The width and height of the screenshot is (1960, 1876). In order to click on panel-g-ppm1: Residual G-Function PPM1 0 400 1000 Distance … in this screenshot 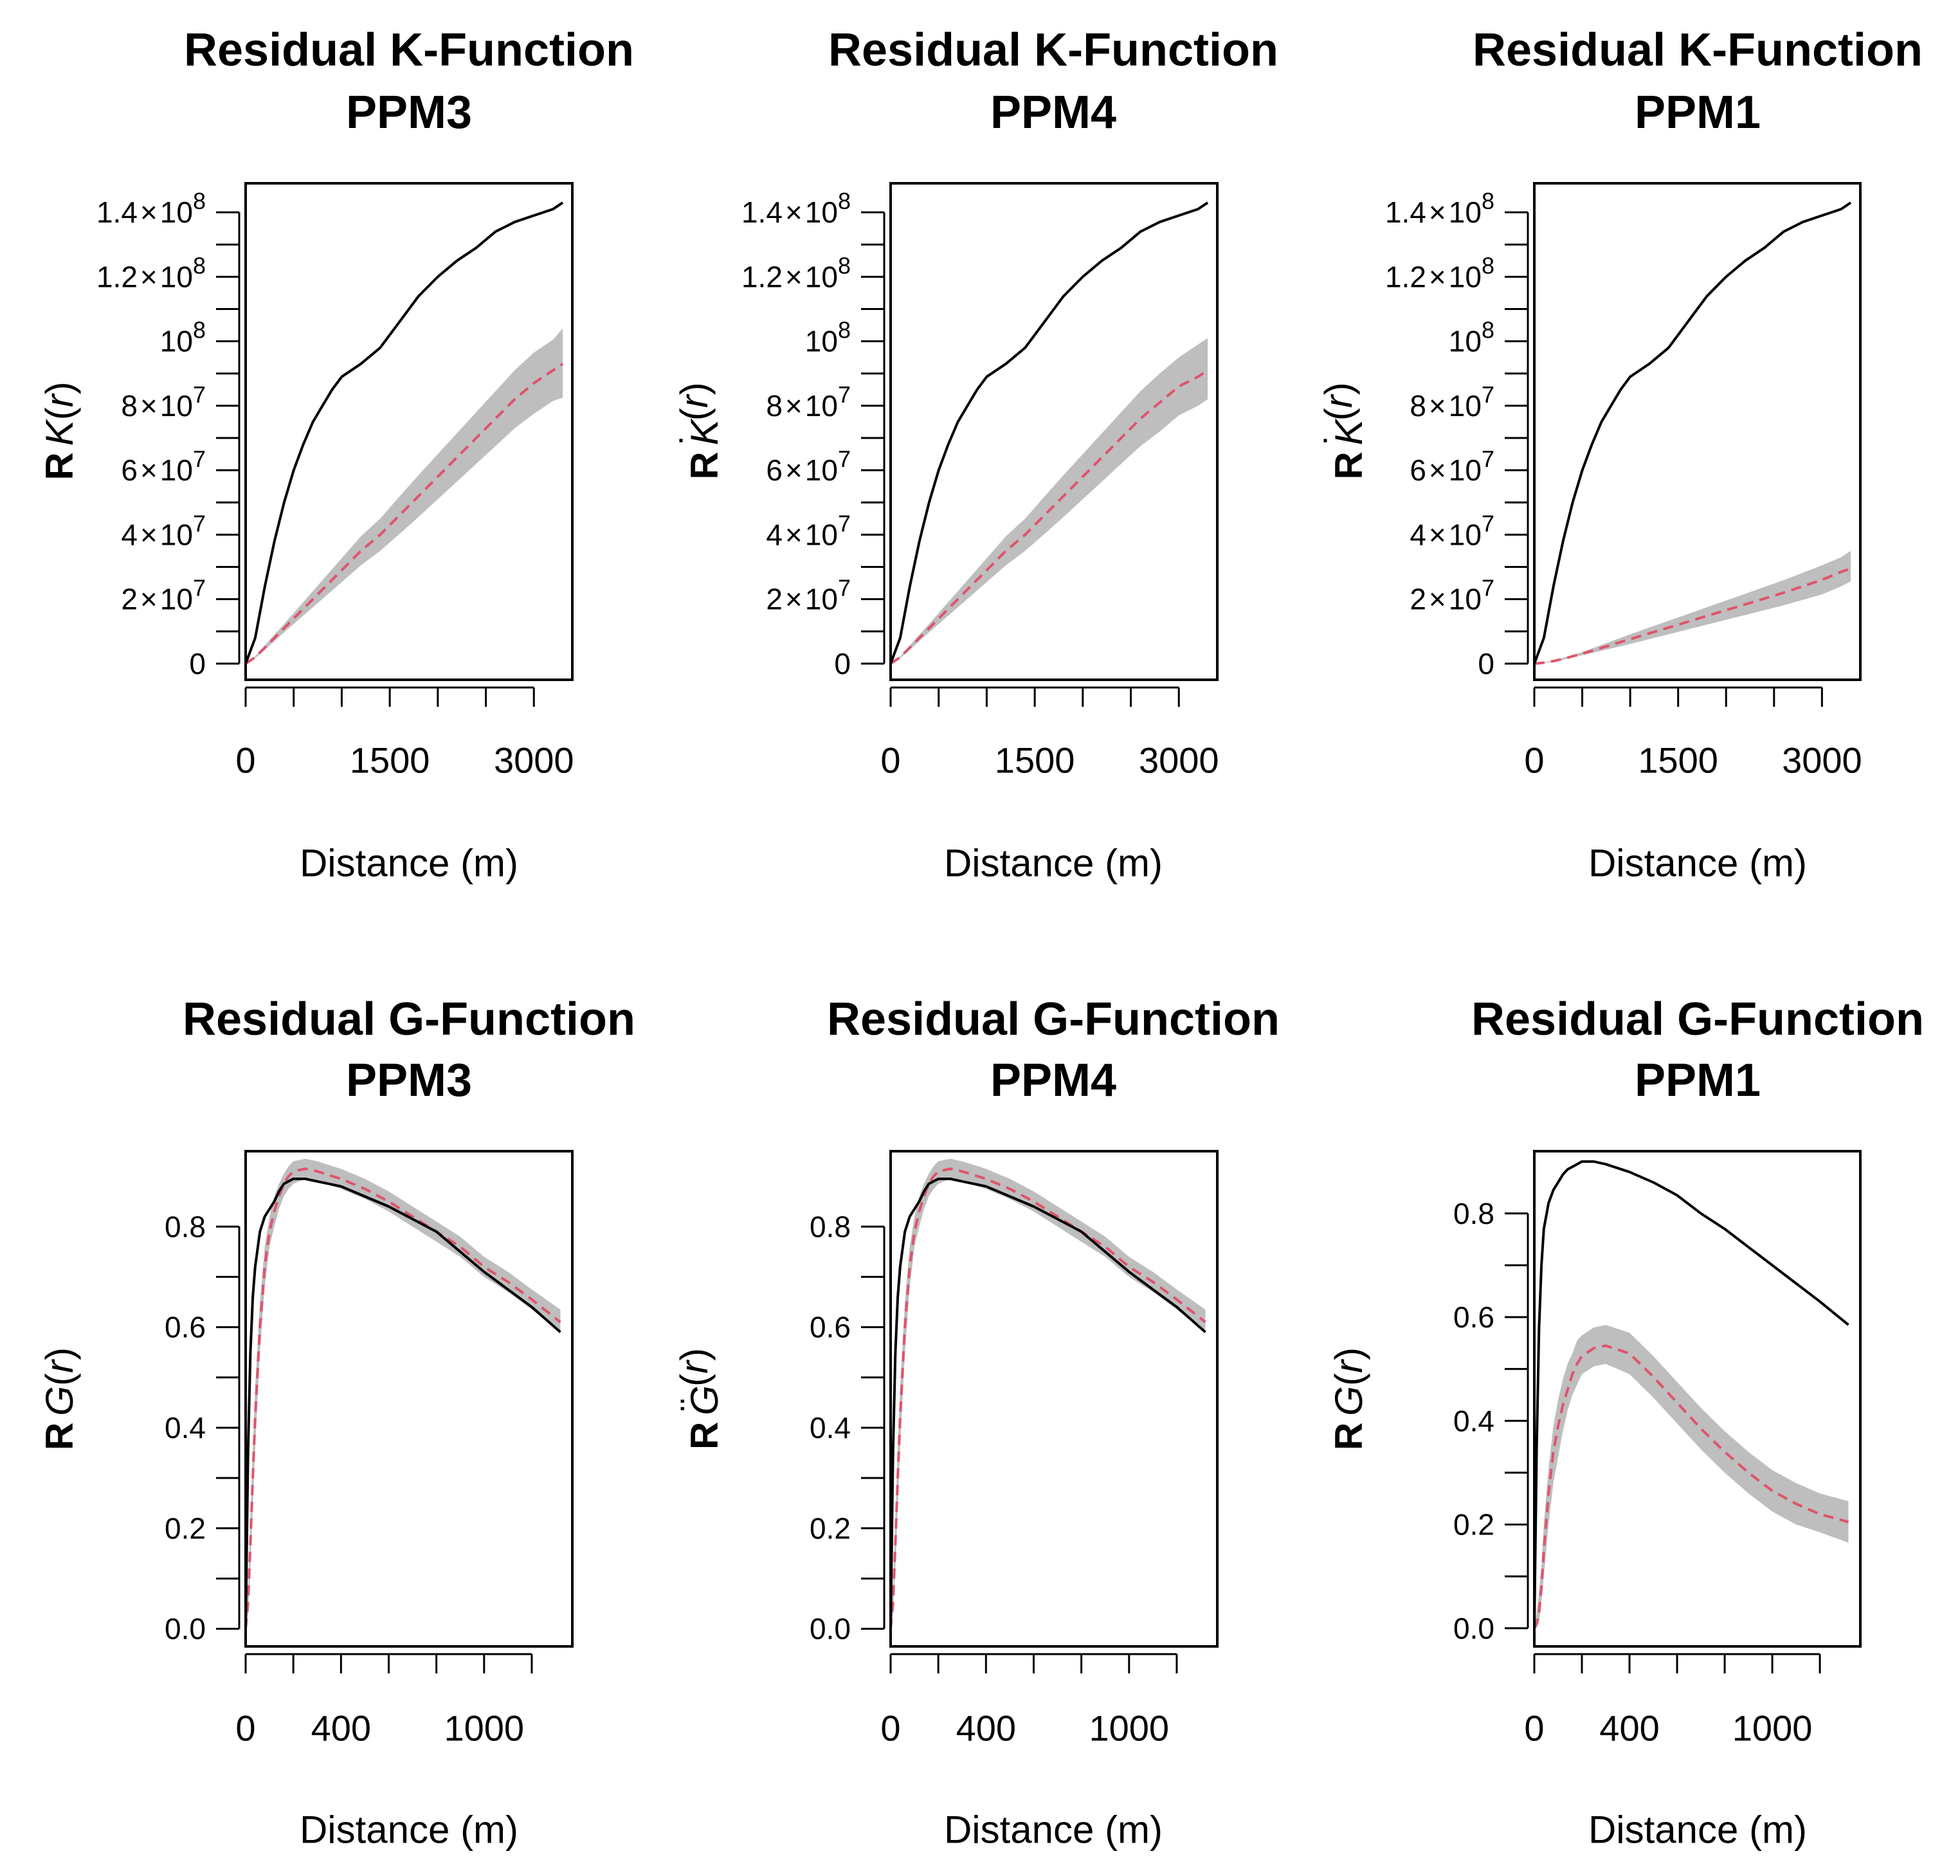, I will do `click(1626, 1423)`.